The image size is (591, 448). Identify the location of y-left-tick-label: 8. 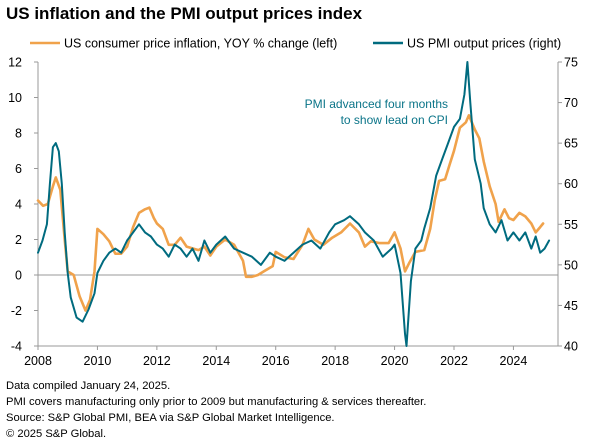
(18, 134).